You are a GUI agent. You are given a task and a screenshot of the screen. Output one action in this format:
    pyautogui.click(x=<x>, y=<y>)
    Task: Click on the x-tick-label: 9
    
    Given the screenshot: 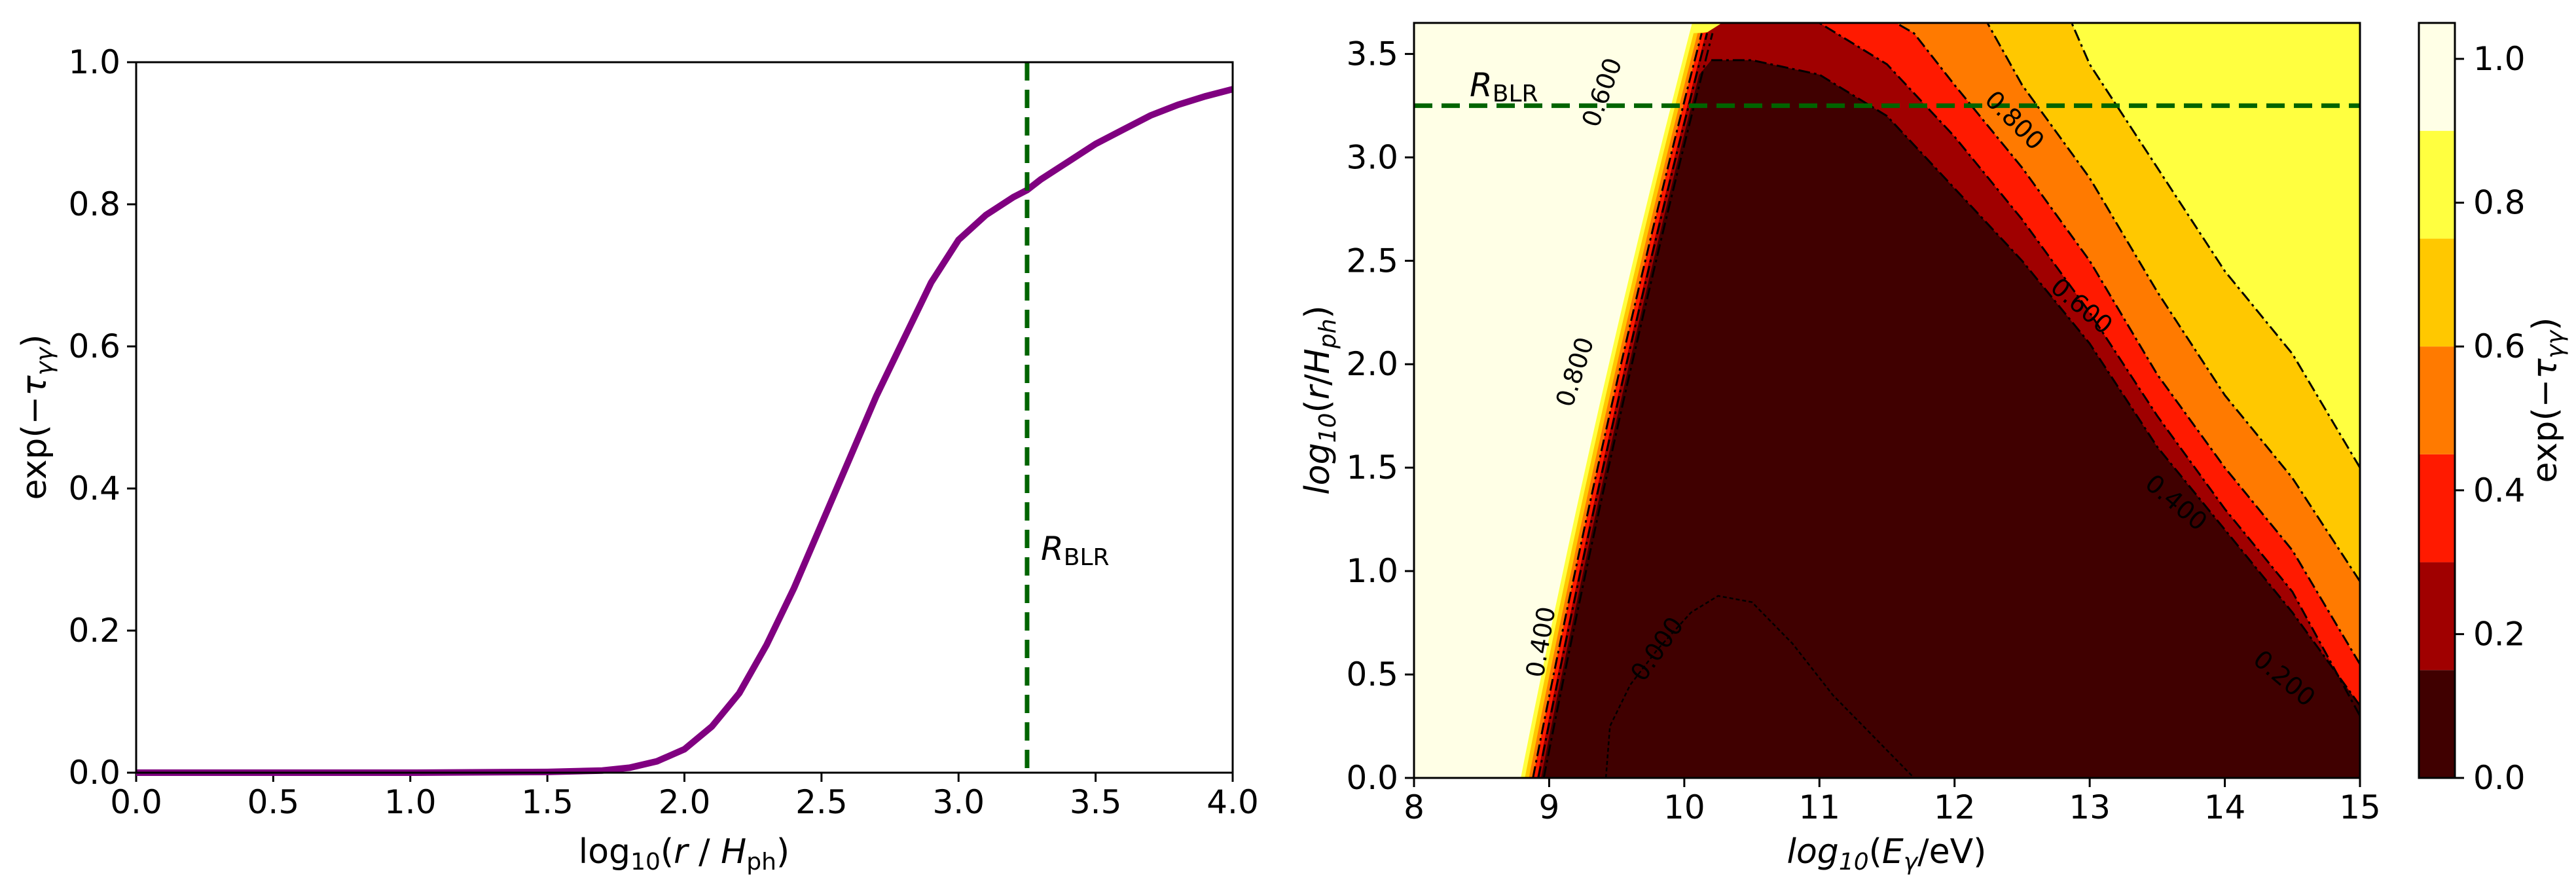 What is the action you would take?
    pyautogui.click(x=1549, y=807)
    